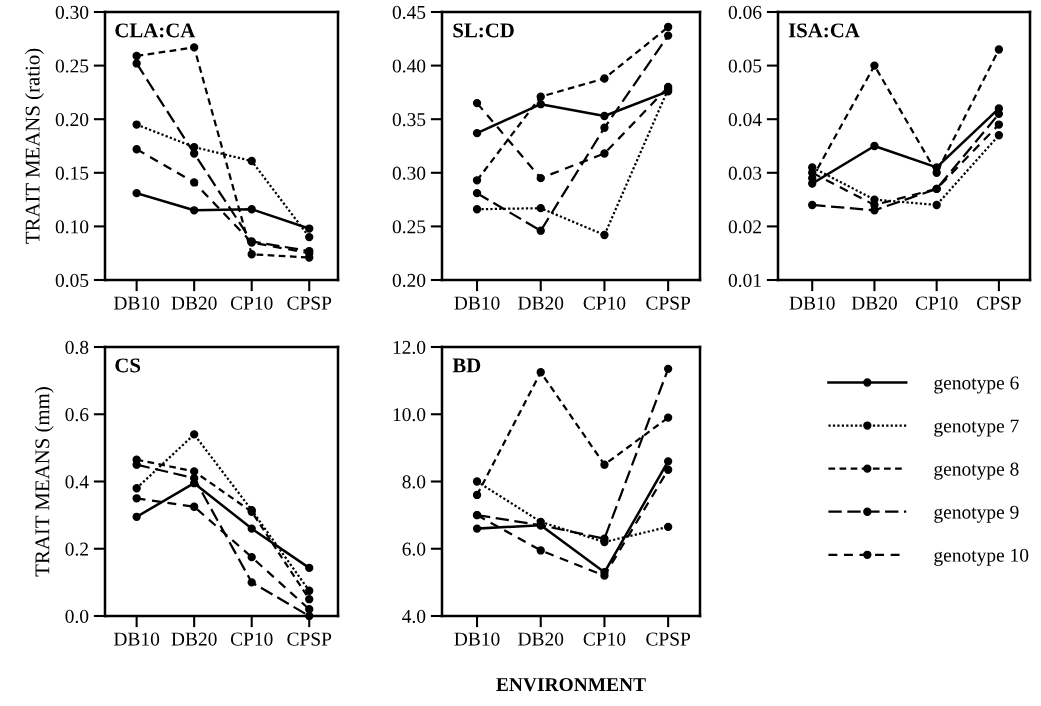  Describe the element at coordinates (128, 365) in the screenshot. I see `chart-title: CS` at that location.